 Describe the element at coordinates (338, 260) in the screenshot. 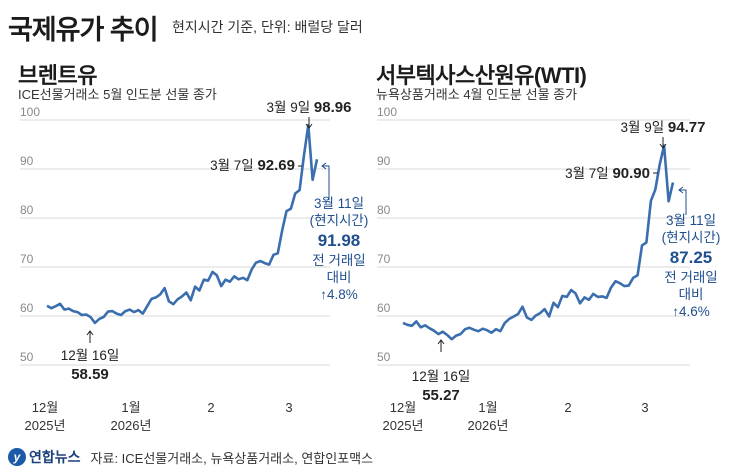

I see `brent-latest-change-label: 전 거래일` at that location.